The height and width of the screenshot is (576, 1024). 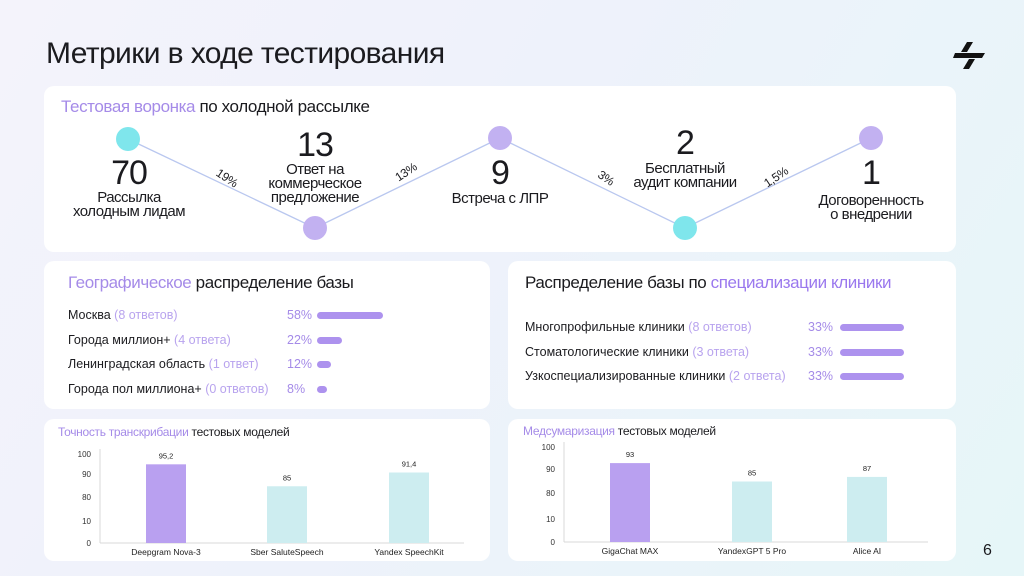 I want to click on funnel-stage-label: Договоренность о внедрении, so click(x=871, y=207).